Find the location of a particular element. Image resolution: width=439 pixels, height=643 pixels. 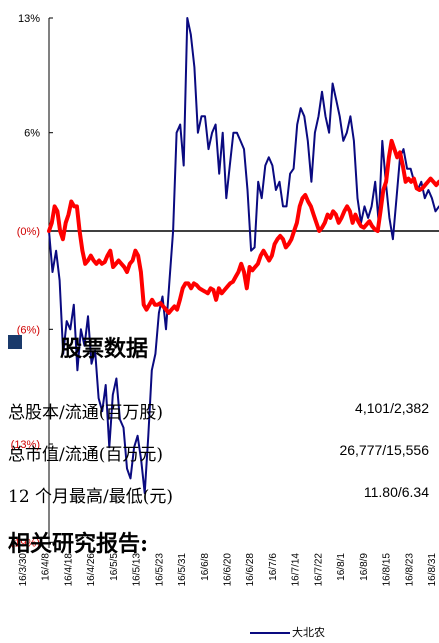

x-tick-label: 16/3/30 is located at coordinates (23, 570).